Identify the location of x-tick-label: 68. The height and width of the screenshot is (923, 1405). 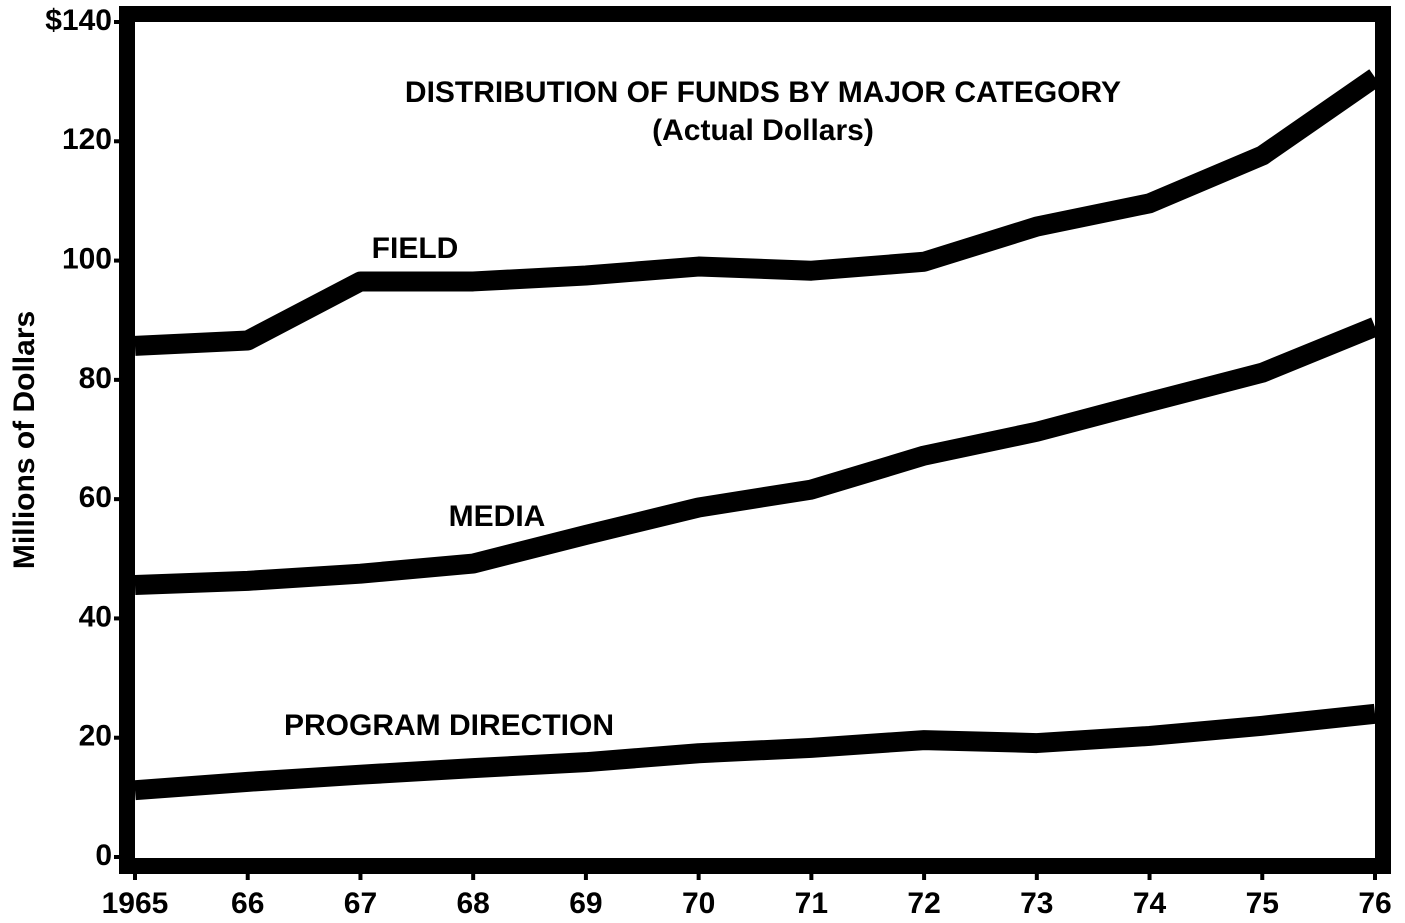
(472, 903).